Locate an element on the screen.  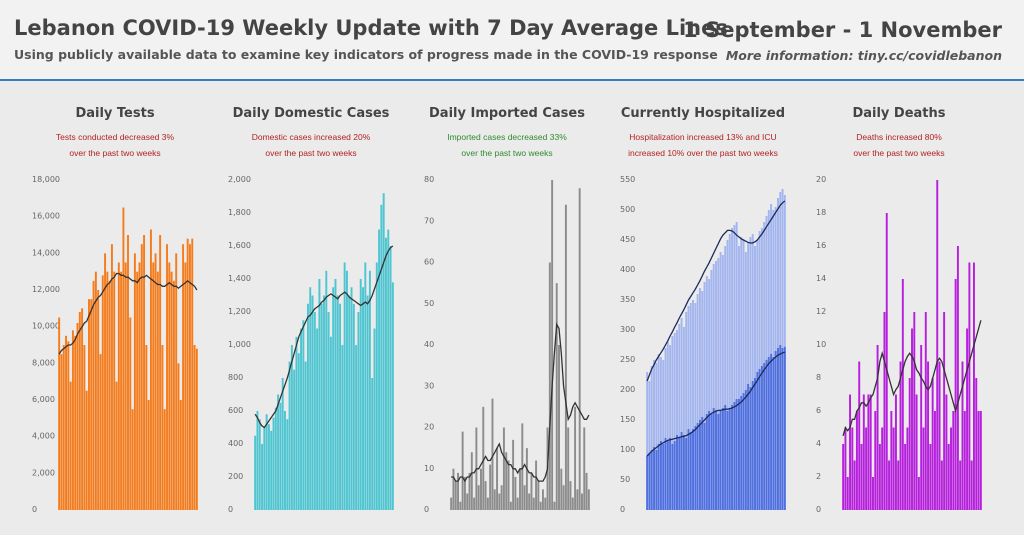
chart-title: Currently Hospitalized is located at coordinates (703, 113).